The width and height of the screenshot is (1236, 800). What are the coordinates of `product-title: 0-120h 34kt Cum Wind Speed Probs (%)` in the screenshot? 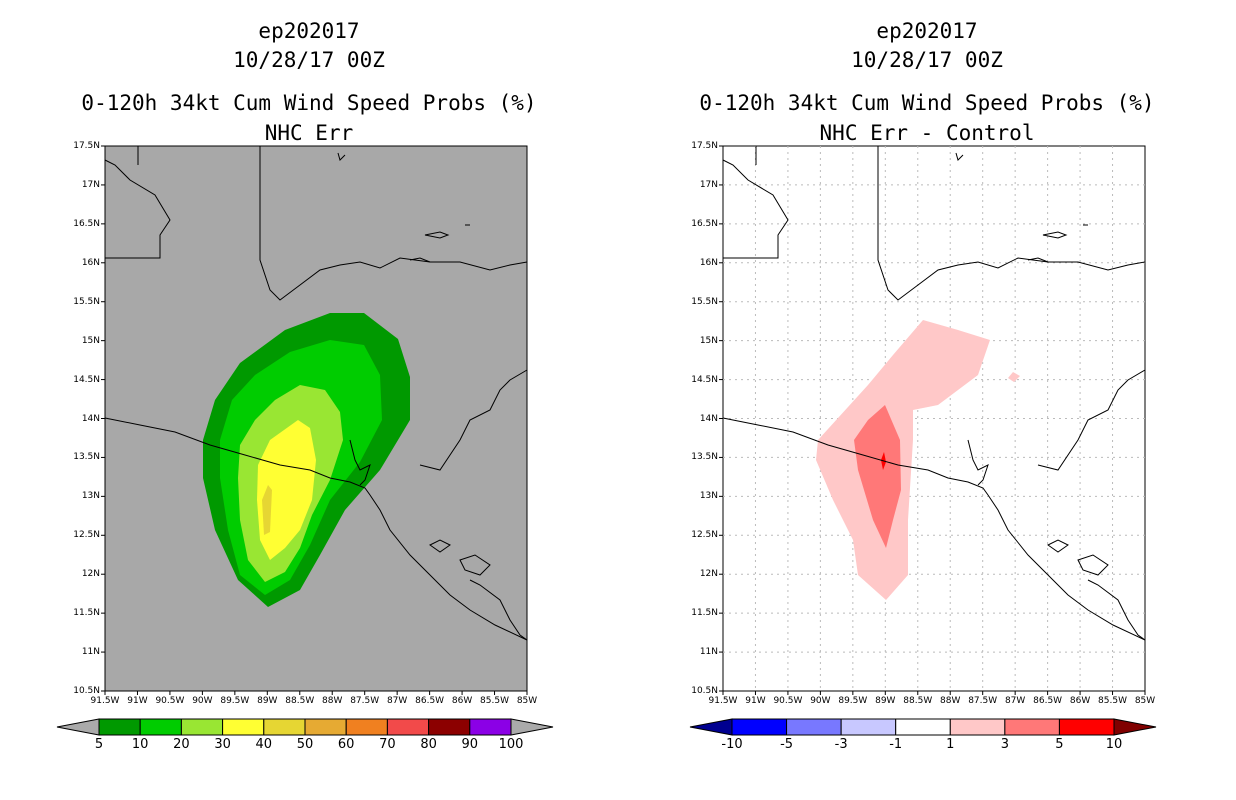 It's located at (927, 103).